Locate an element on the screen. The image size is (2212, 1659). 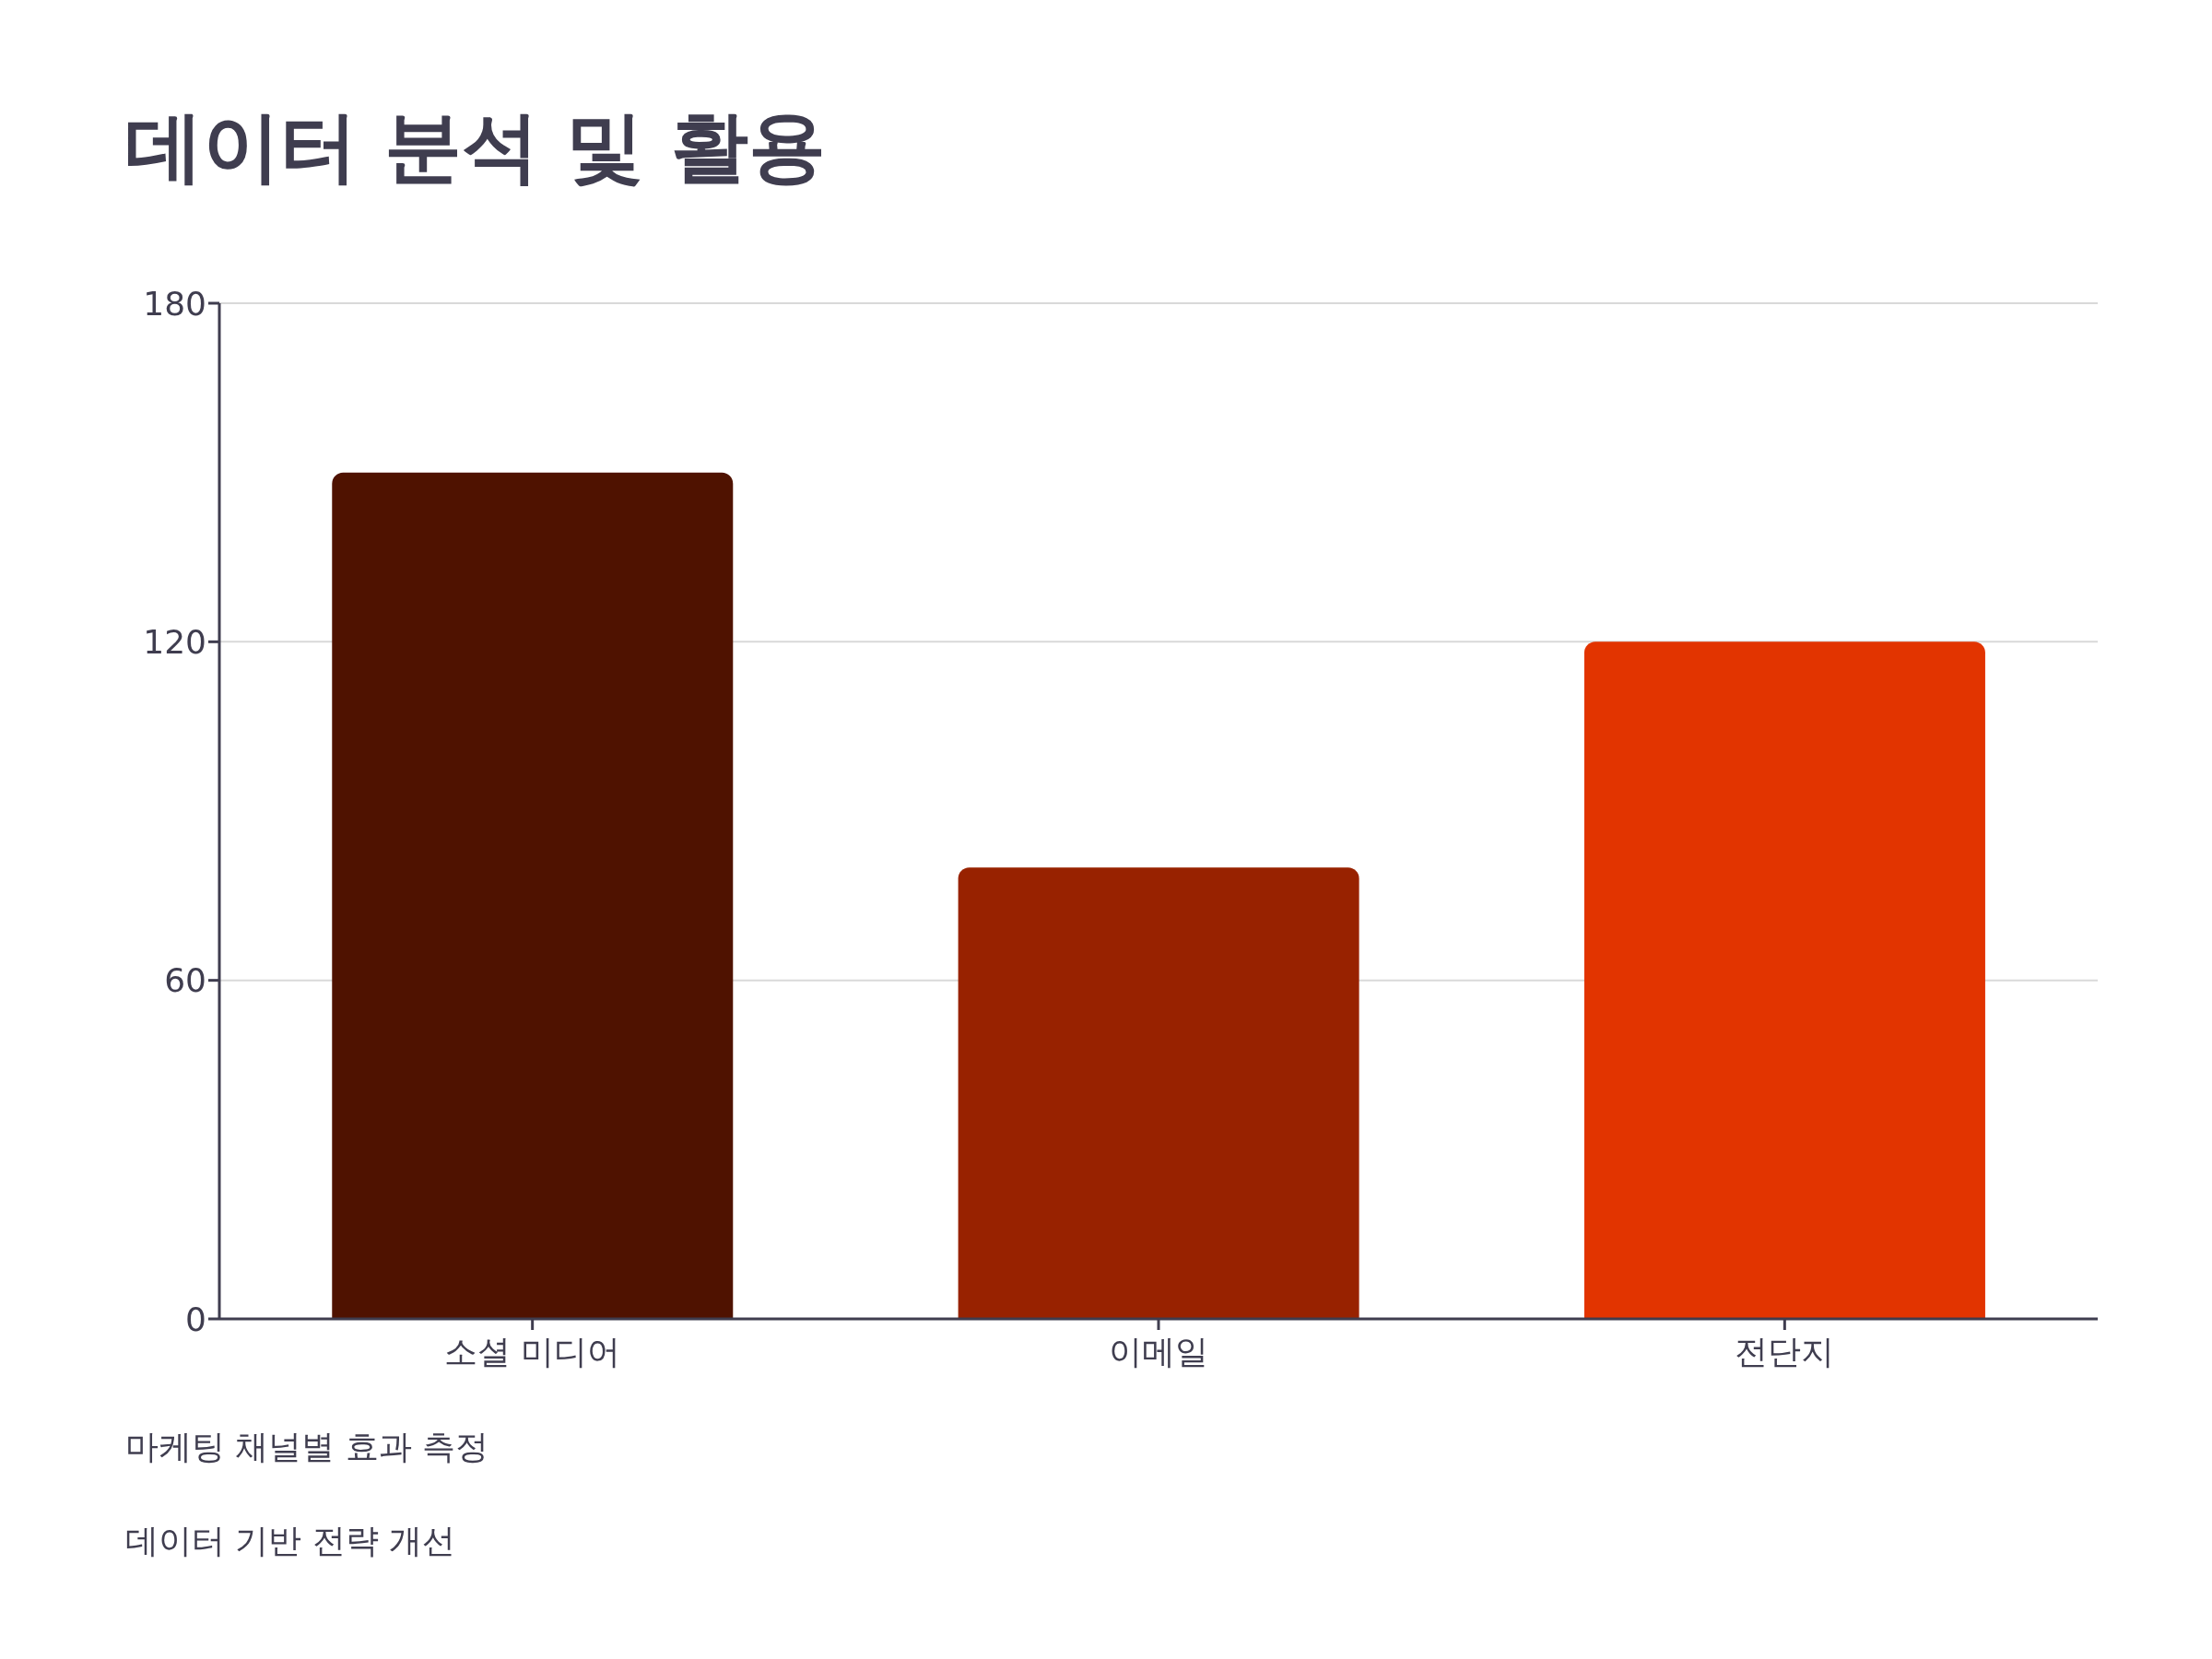
y-tick-label: 0 is located at coordinates (195, 1319).